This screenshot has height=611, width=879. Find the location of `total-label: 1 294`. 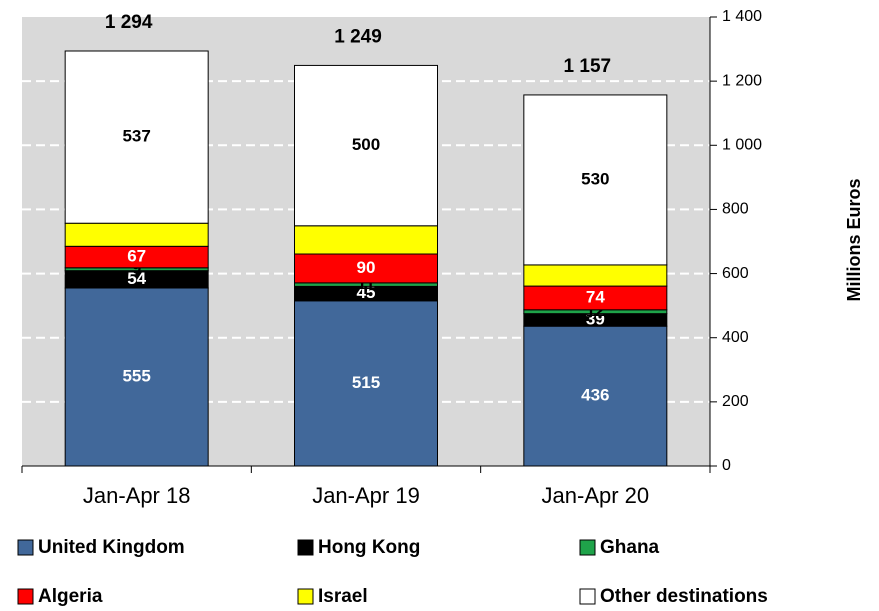

total-label: 1 294 is located at coordinates (129, 22).